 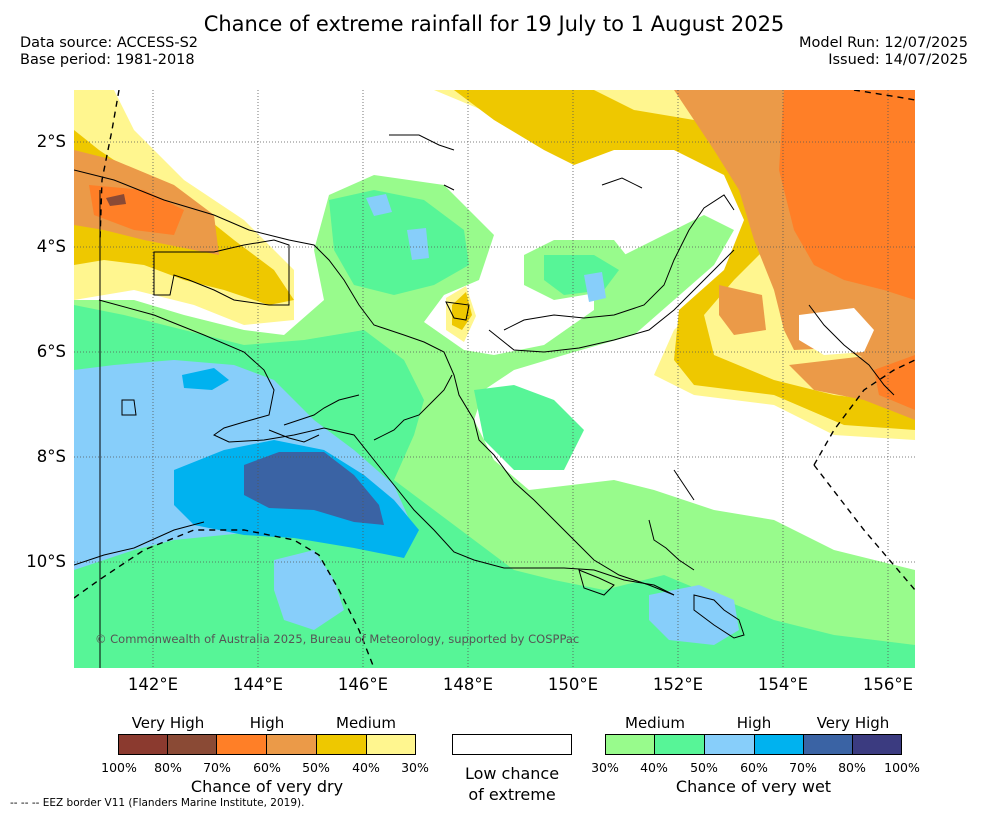 What do you see at coordinates (852, 767) in the screenshot?
I see `wet-tick: 80%` at bounding box center [852, 767].